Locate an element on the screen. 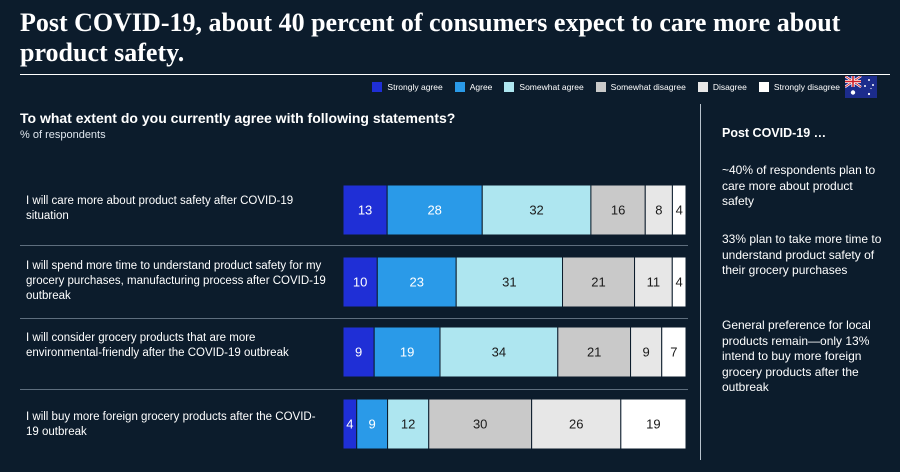 This screenshot has height=472, width=900. legend-label: Somewhat disagree is located at coordinates (648, 87).